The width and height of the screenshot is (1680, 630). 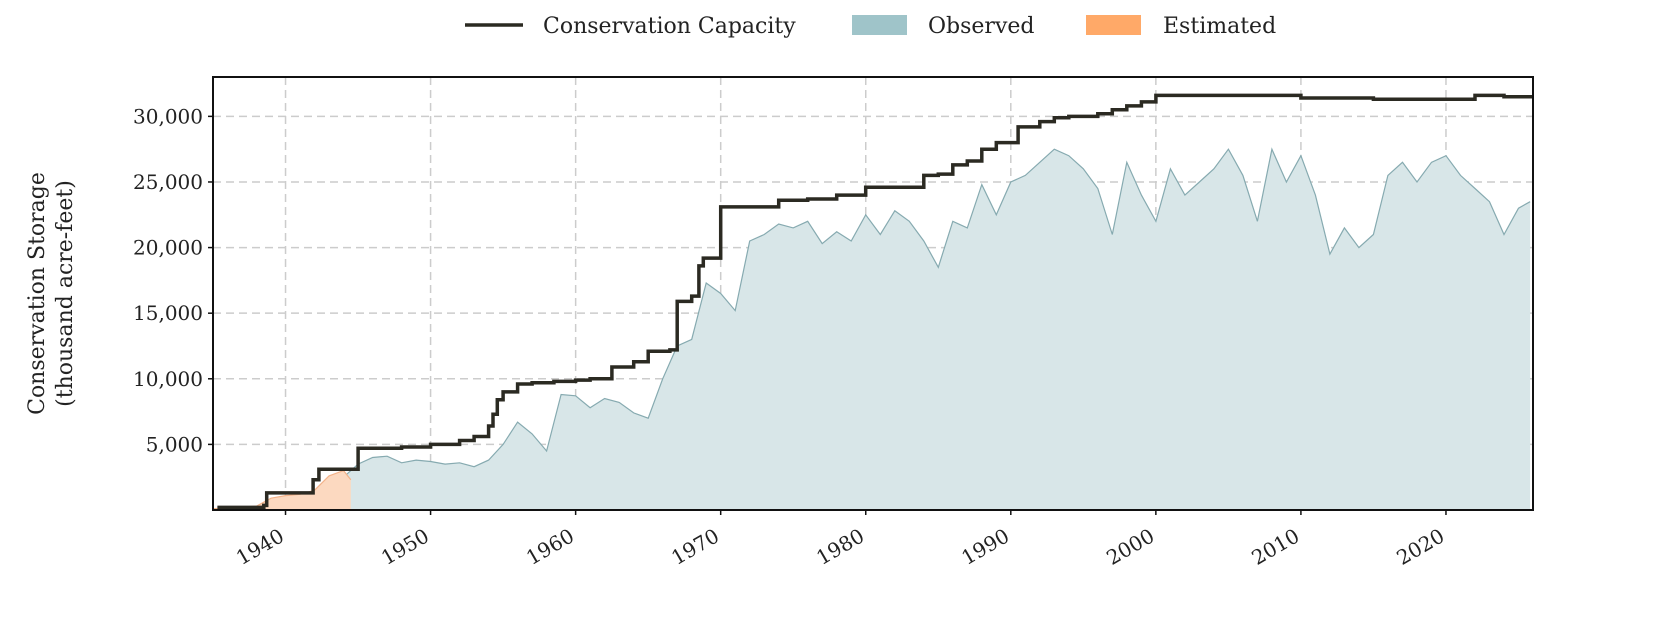 I want to click on y-tick-label: 5,000, so click(x=174, y=444).